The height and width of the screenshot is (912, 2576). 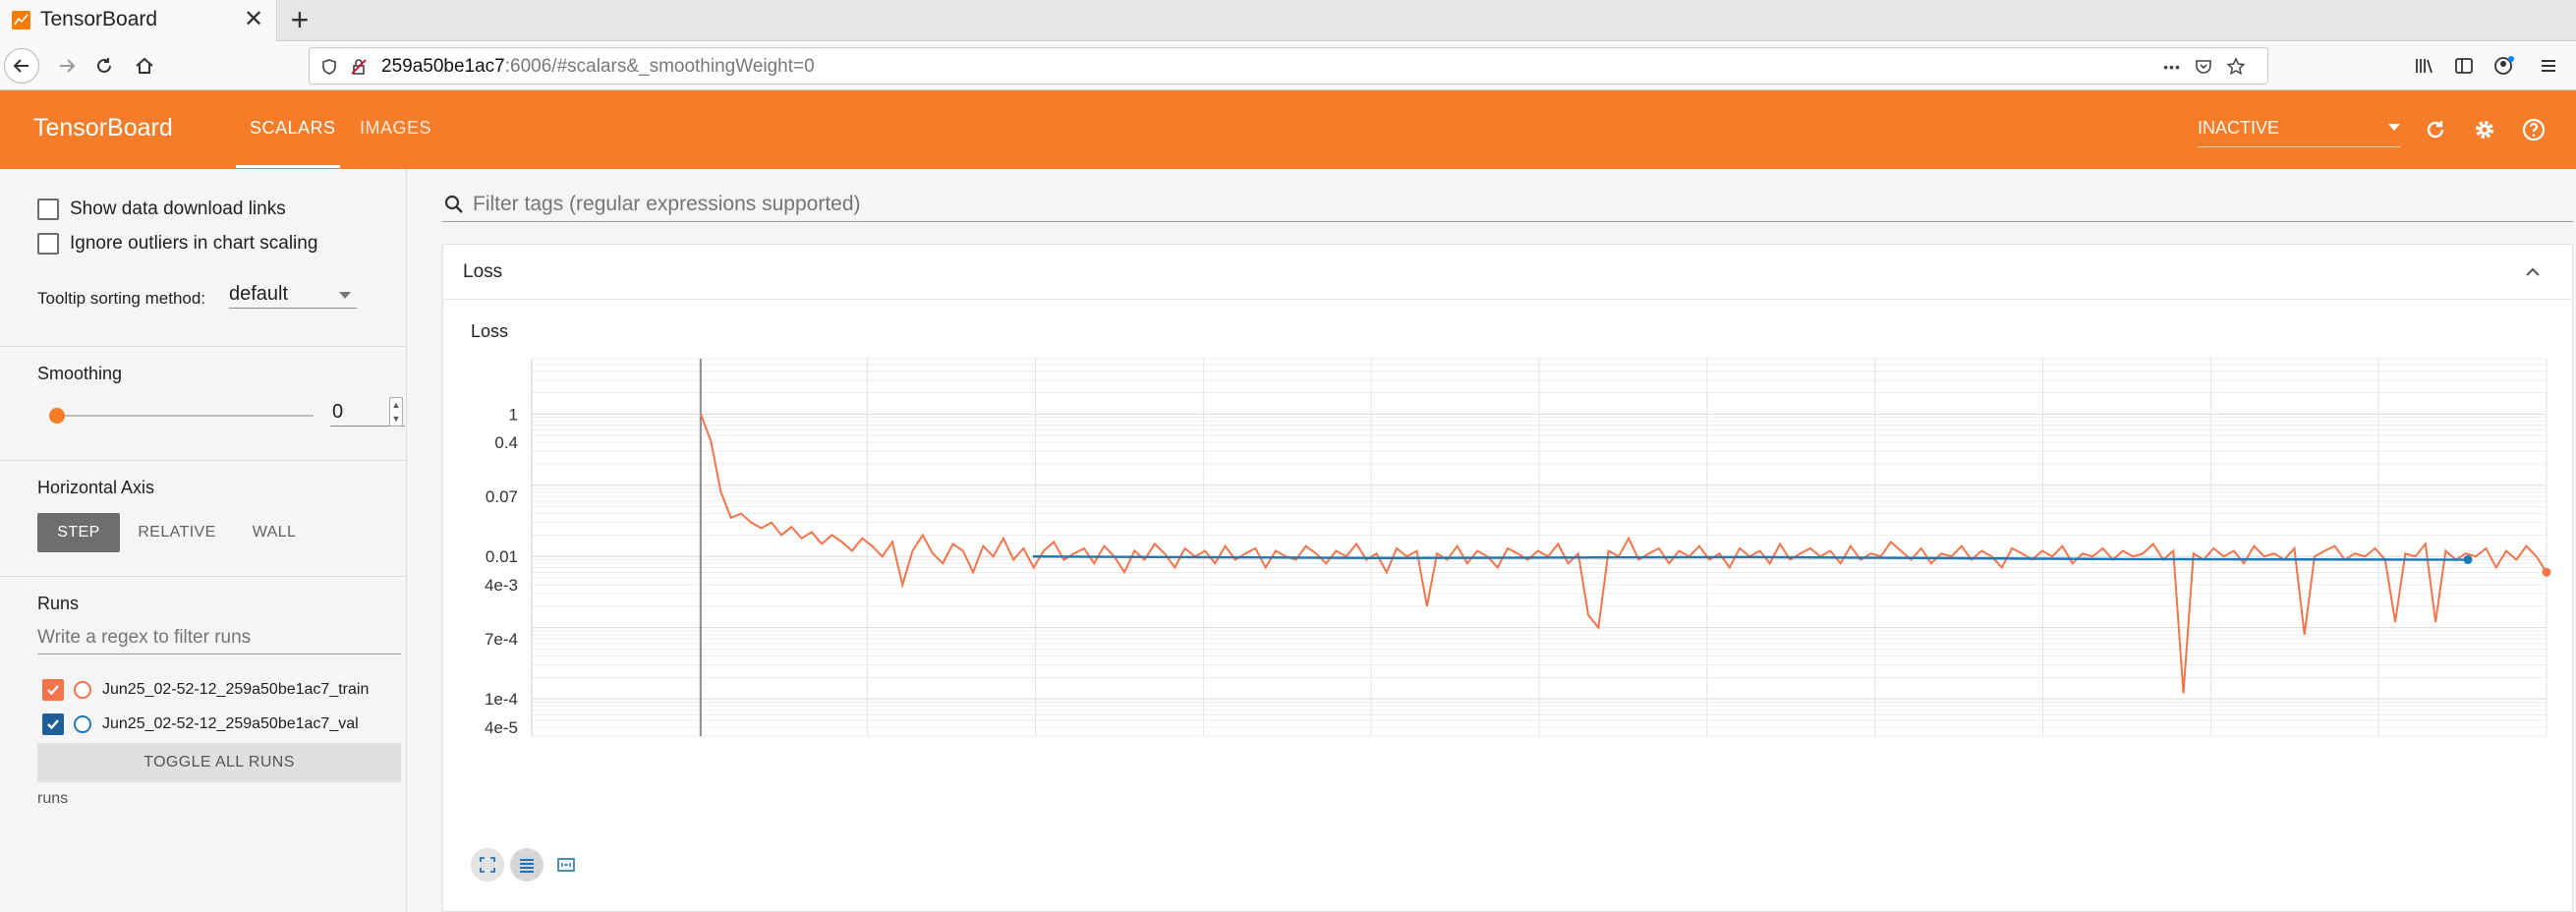 I want to click on library-icon, so click(x=2423, y=66).